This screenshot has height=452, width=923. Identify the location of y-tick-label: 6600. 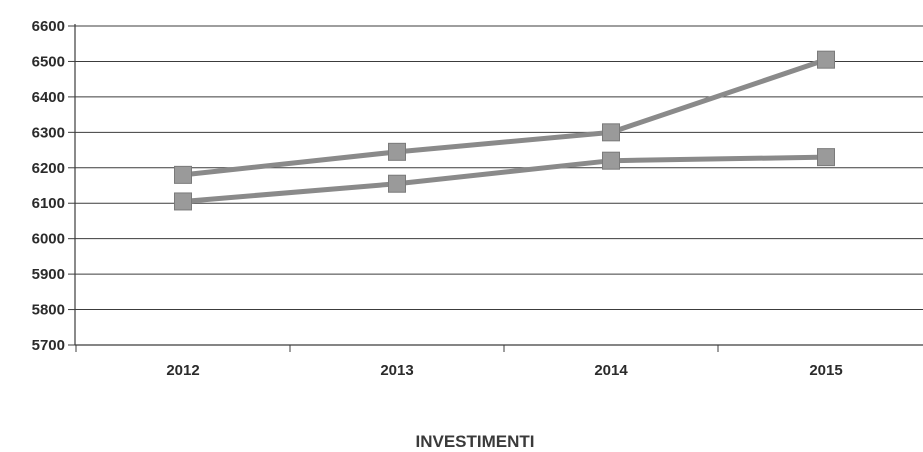
(48, 26).